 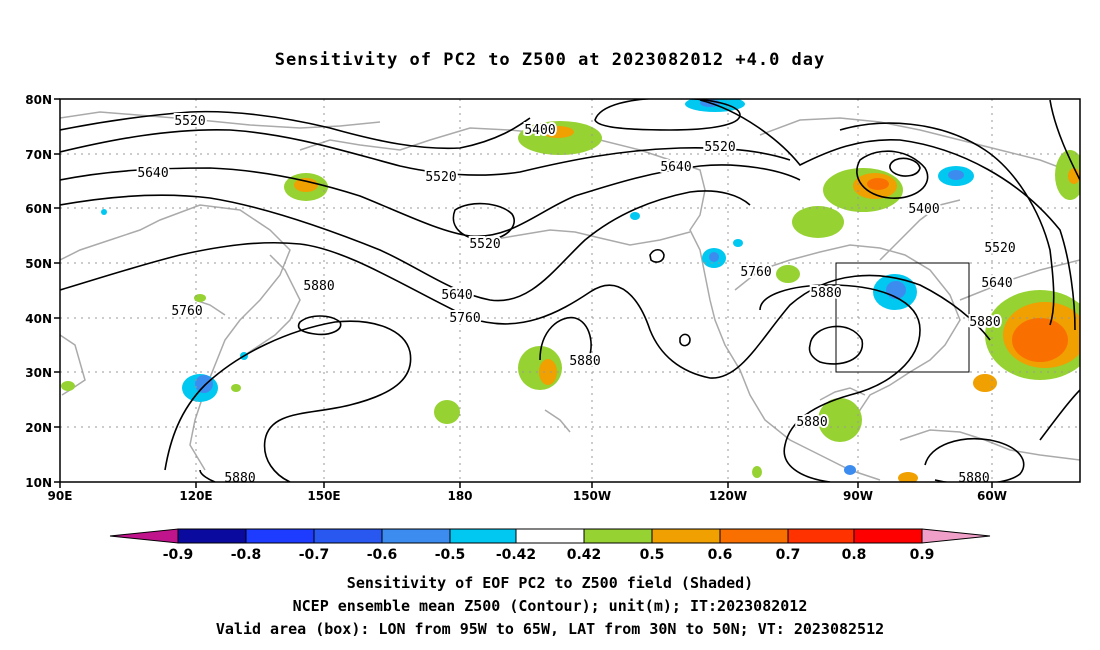 I want to click on lon-label: 150W, so click(x=592, y=496).